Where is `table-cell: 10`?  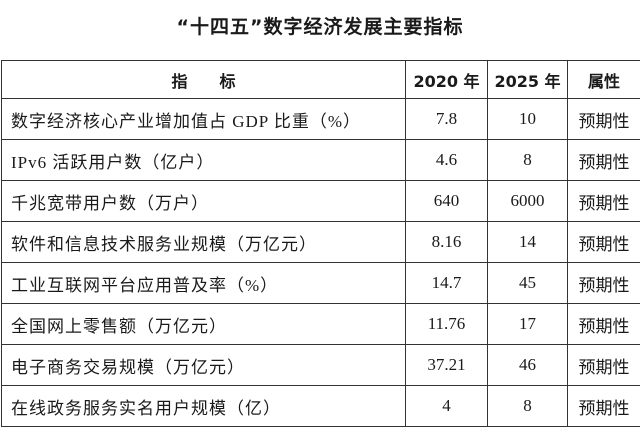 table-cell: 10 is located at coordinates (527, 119).